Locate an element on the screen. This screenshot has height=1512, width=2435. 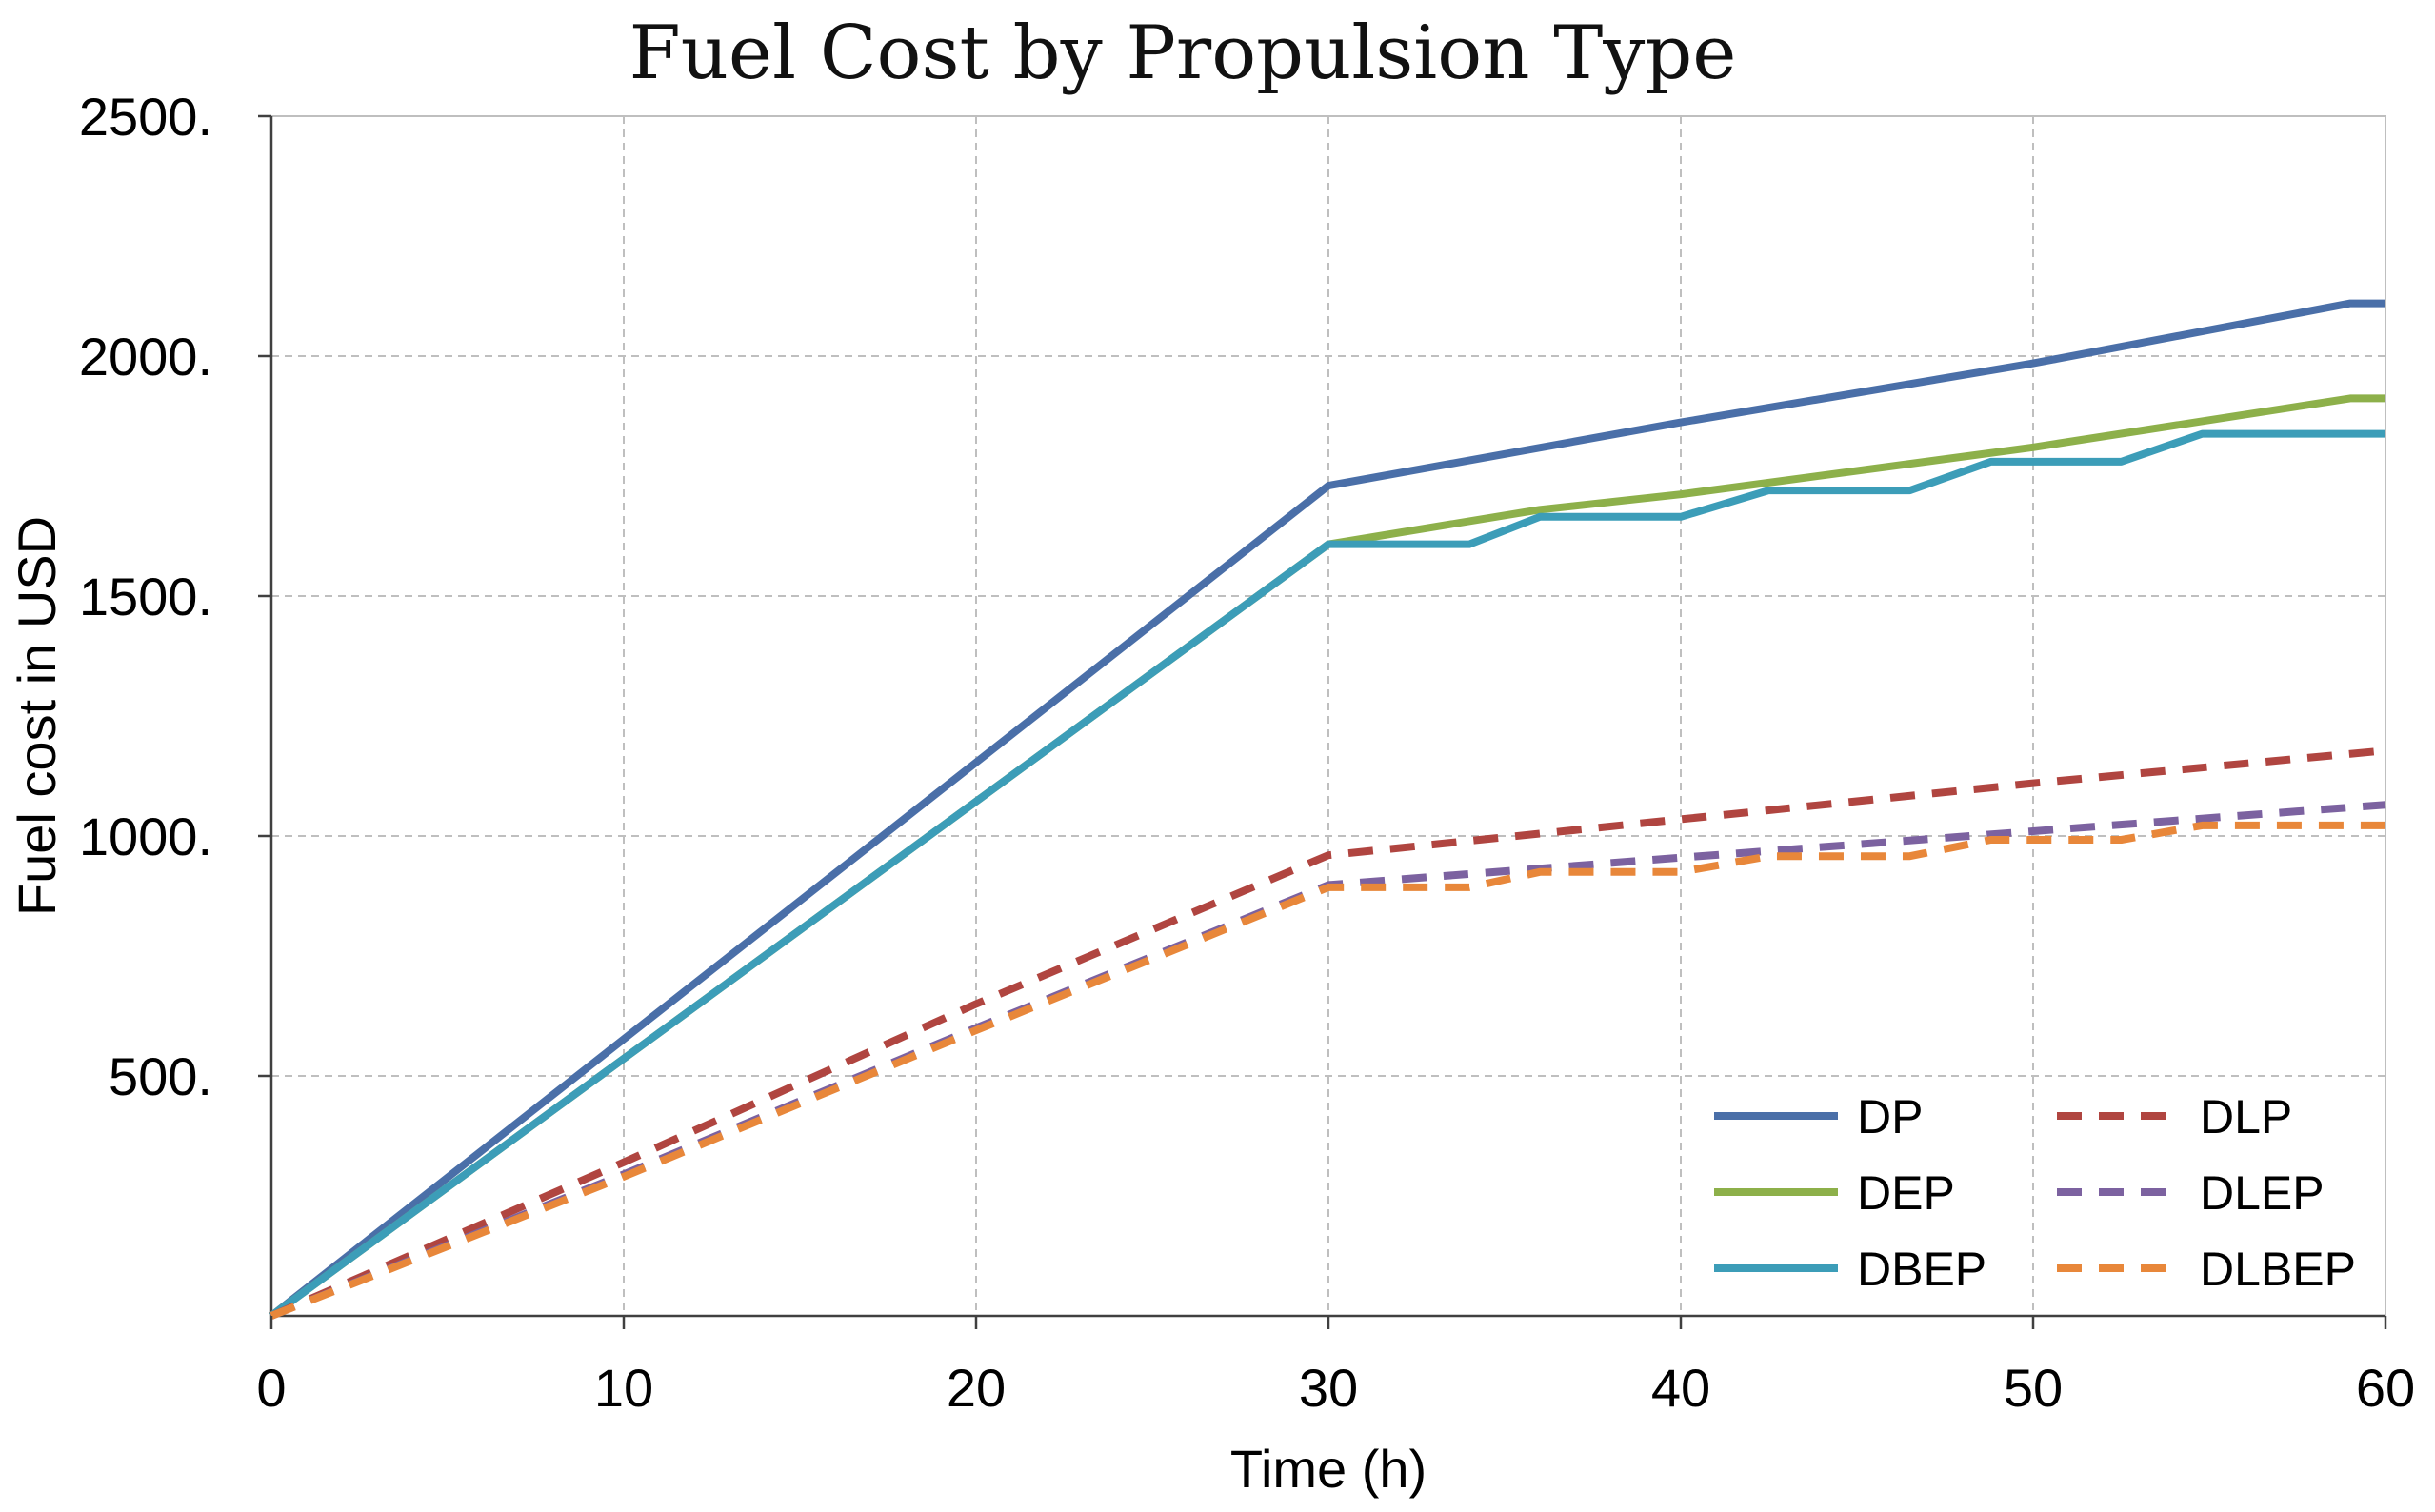
x-tick-label: 50 is located at coordinates (2033, 1388).